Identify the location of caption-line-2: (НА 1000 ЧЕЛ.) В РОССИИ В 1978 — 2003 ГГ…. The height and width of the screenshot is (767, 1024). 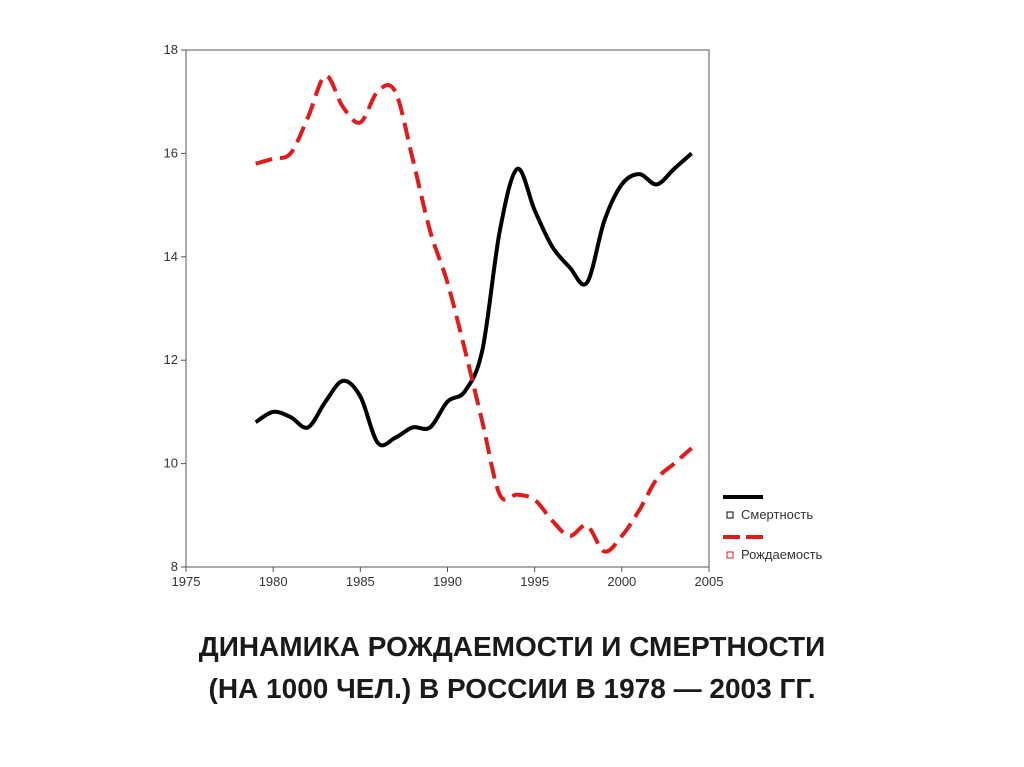
(512, 688).